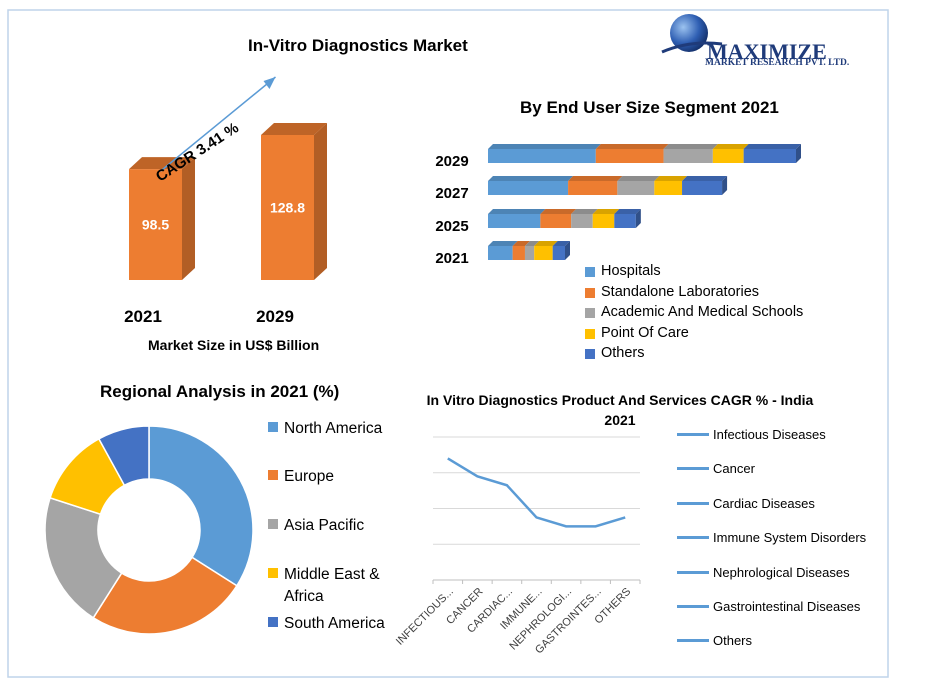 The height and width of the screenshot is (699, 926). I want to click on cagr-arrow-head, so click(269, 83).